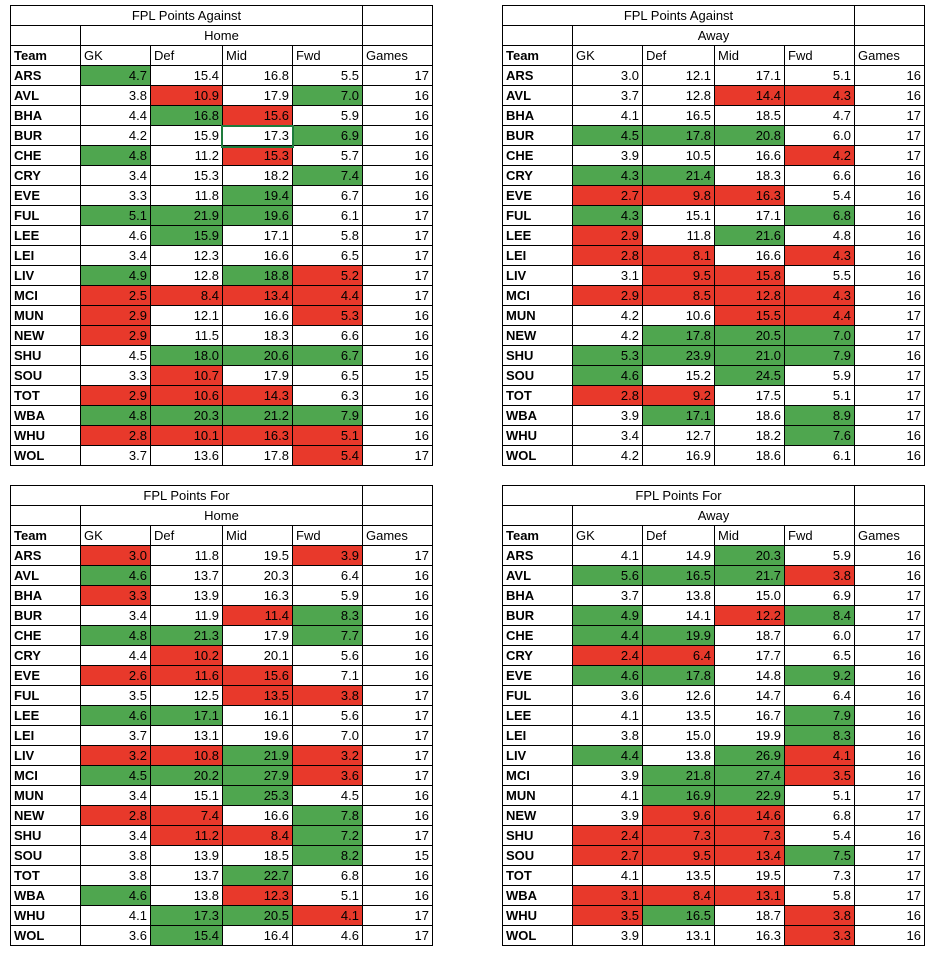  What do you see at coordinates (45, 115) in the screenshot?
I see `team-cell: BHA` at bounding box center [45, 115].